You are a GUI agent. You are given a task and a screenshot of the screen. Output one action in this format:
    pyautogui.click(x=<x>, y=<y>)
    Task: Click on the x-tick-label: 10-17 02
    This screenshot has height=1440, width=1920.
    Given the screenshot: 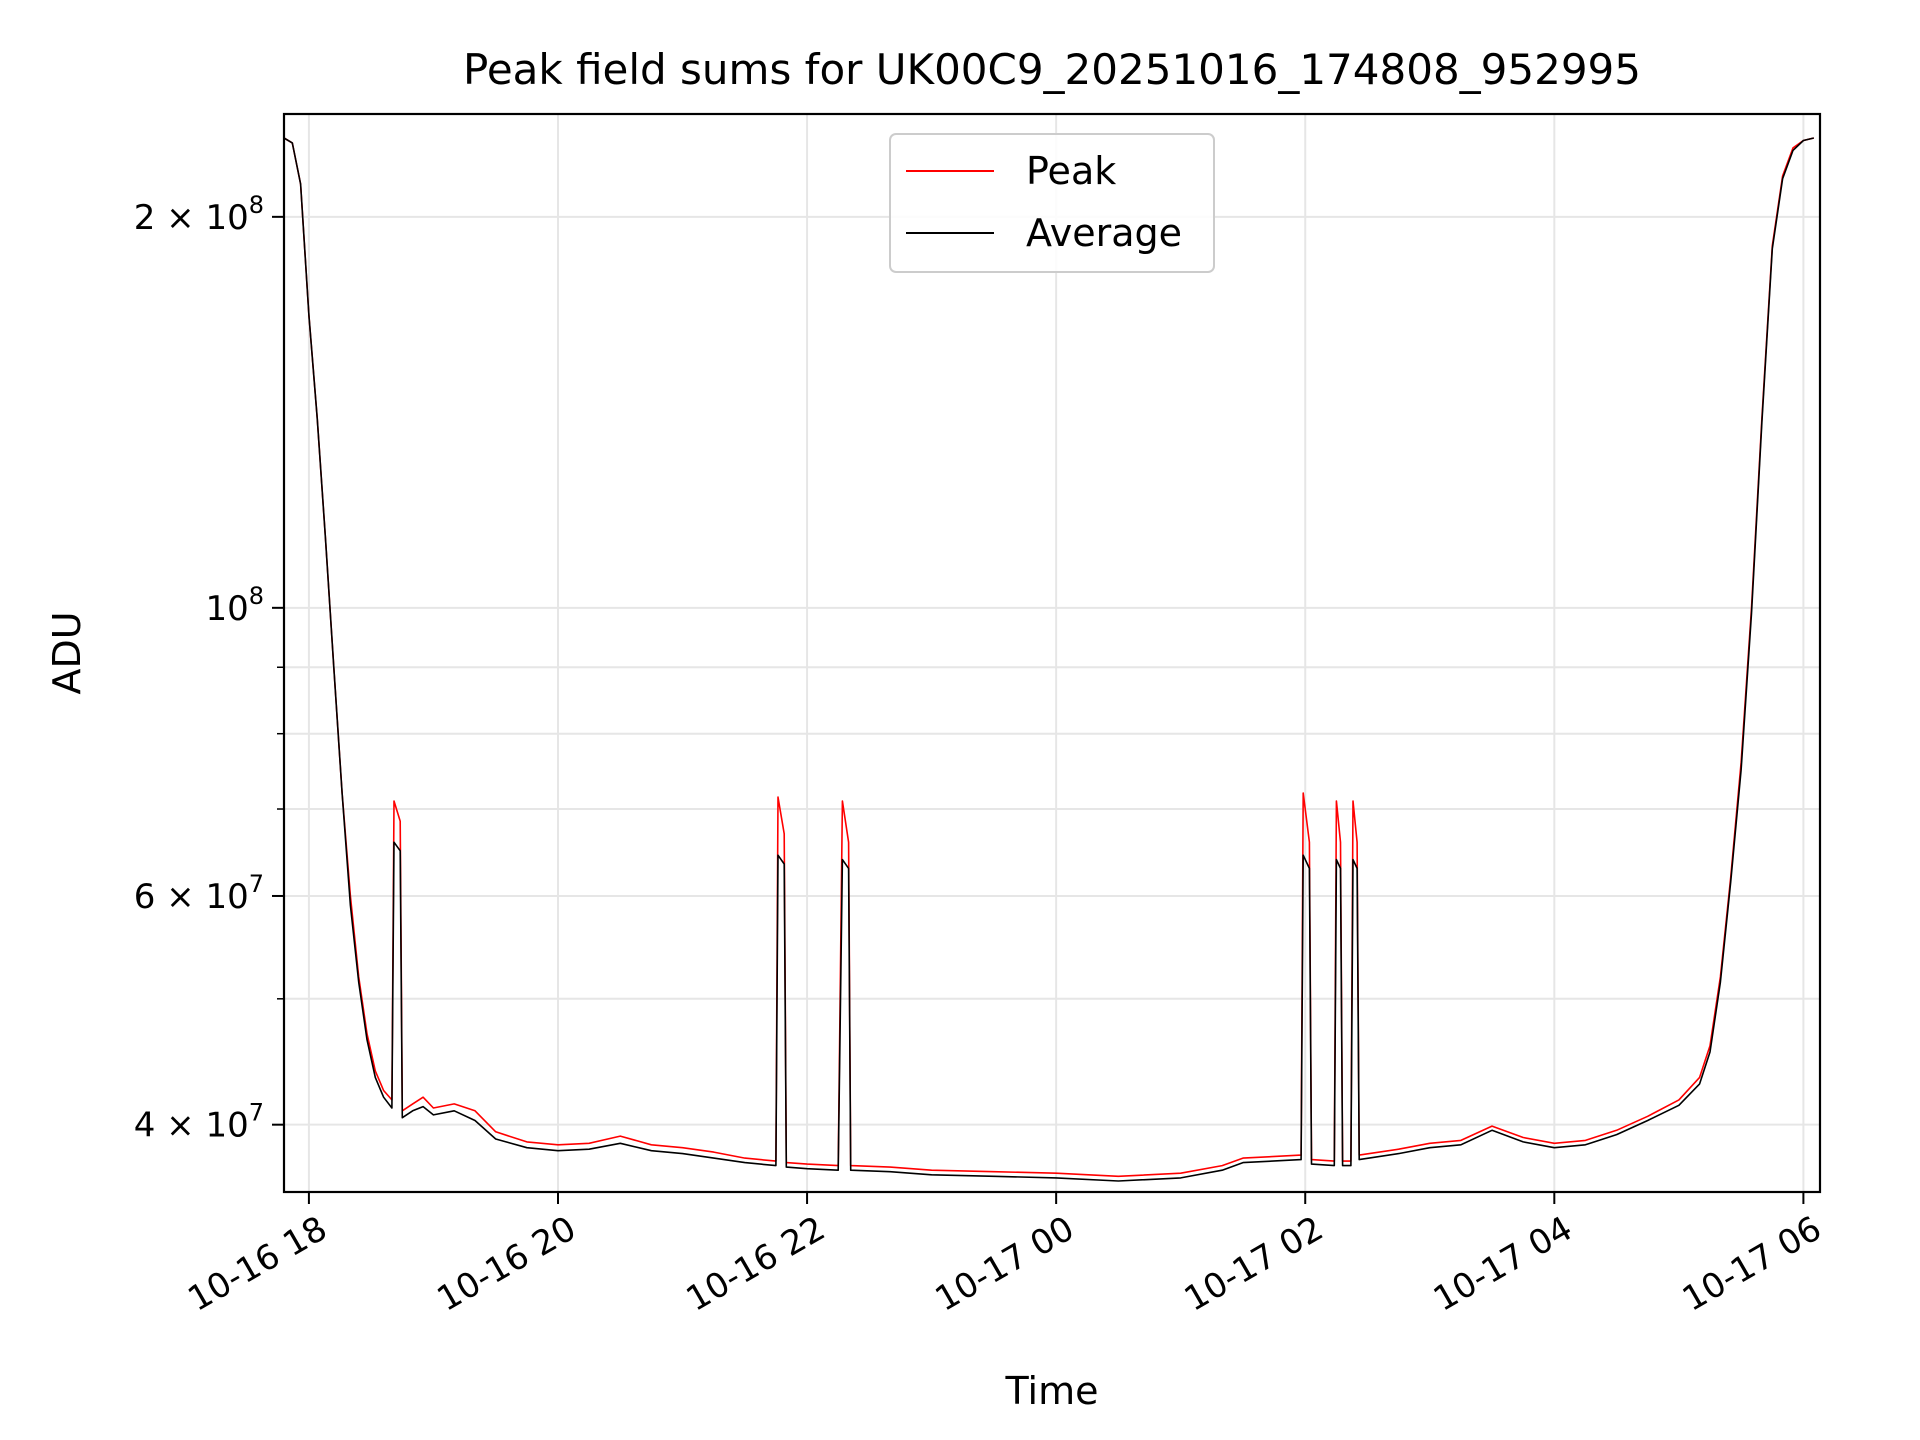 What is the action you would take?
    pyautogui.click(x=1254, y=1264)
    